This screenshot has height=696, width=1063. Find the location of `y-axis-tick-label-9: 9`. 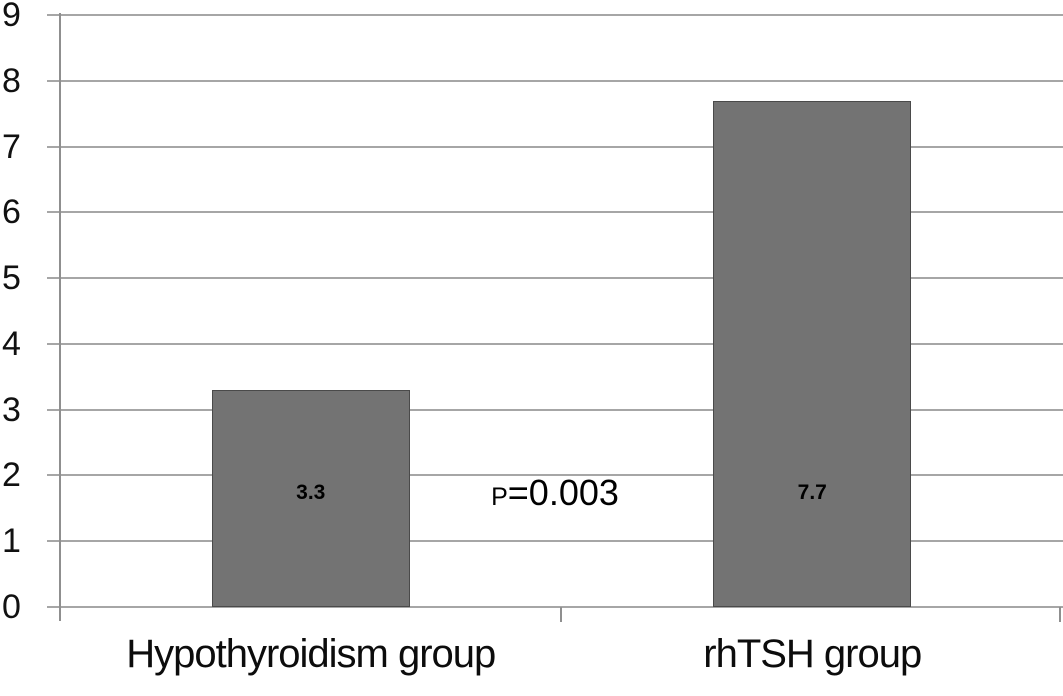

y-axis-tick-label-9: 9 is located at coordinates (11, 17).